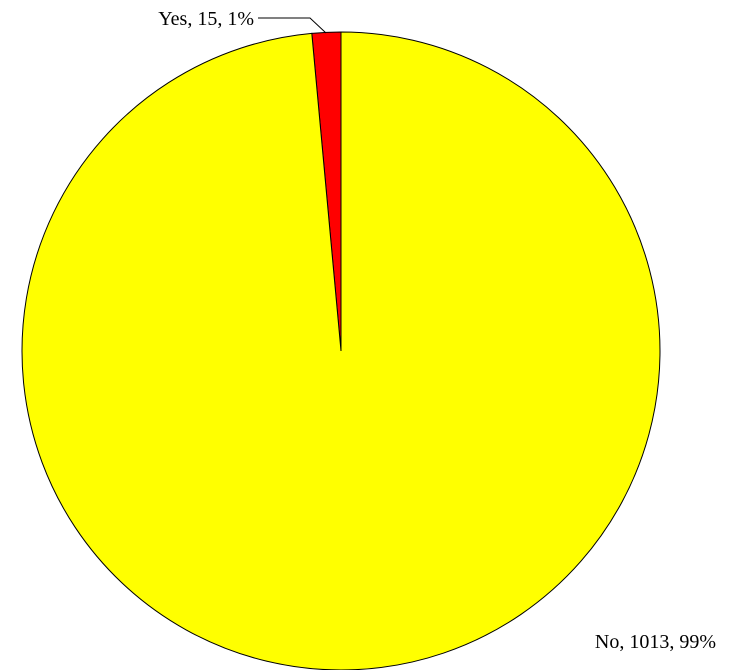  What do you see at coordinates (206, 19) in the screenshot?
I see `data-label-yes: Yes, 15, 1%` at bounding box center [206, 19].